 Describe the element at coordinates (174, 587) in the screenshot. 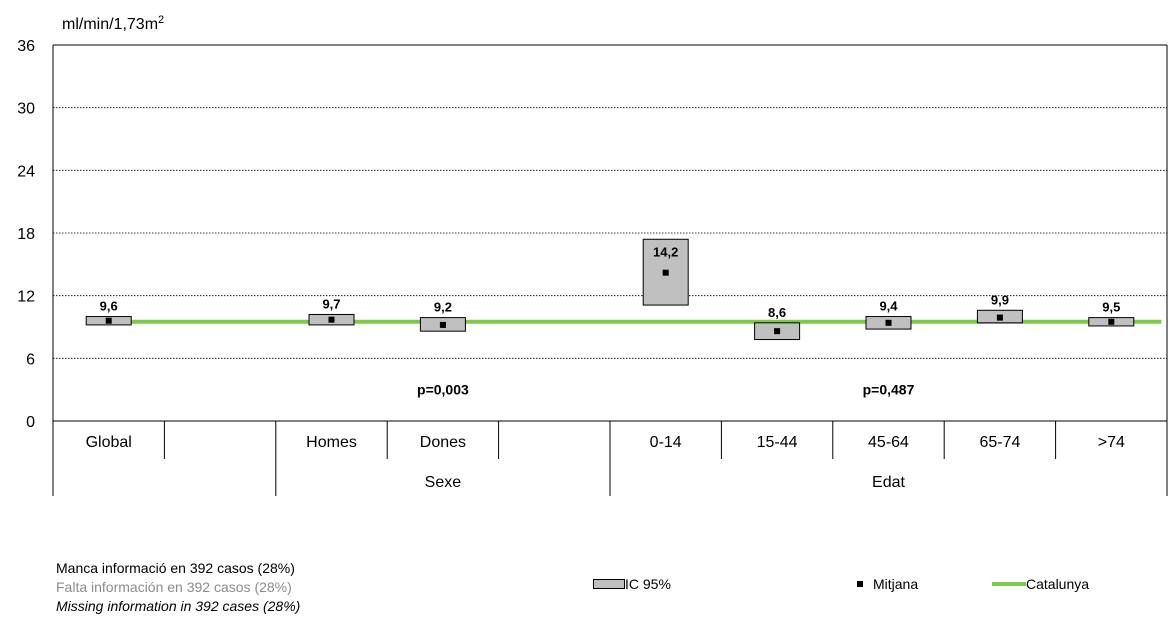

I see `note-spanish: Falta información en 392 casos (28%)` at that location.